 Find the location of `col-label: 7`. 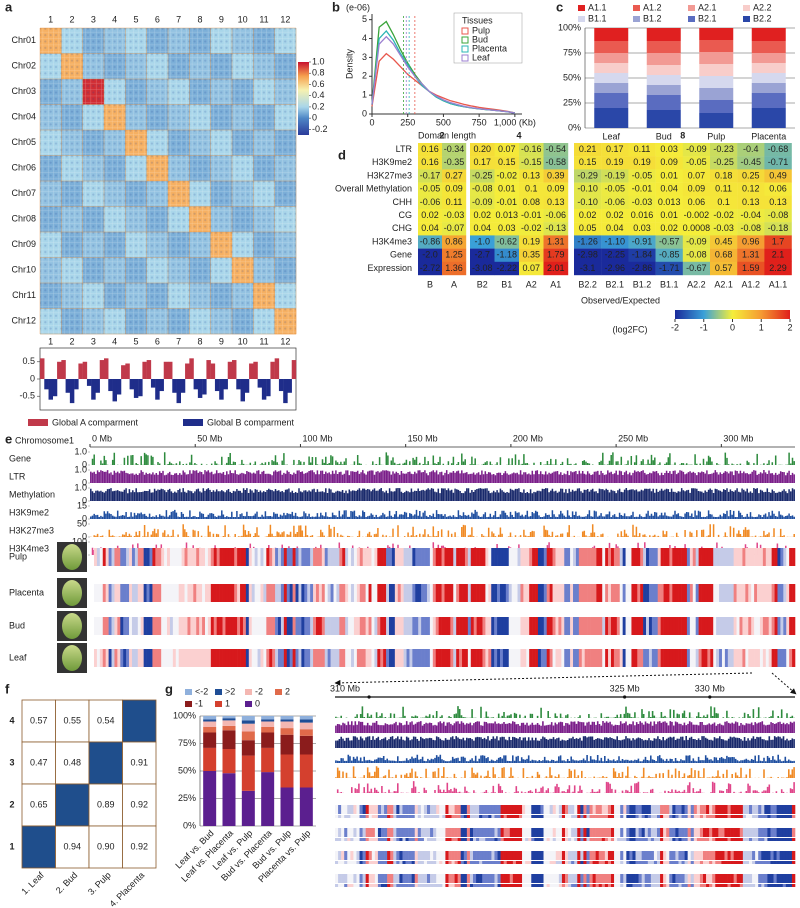

col-label: 7 is located at coordinates (178, 19).